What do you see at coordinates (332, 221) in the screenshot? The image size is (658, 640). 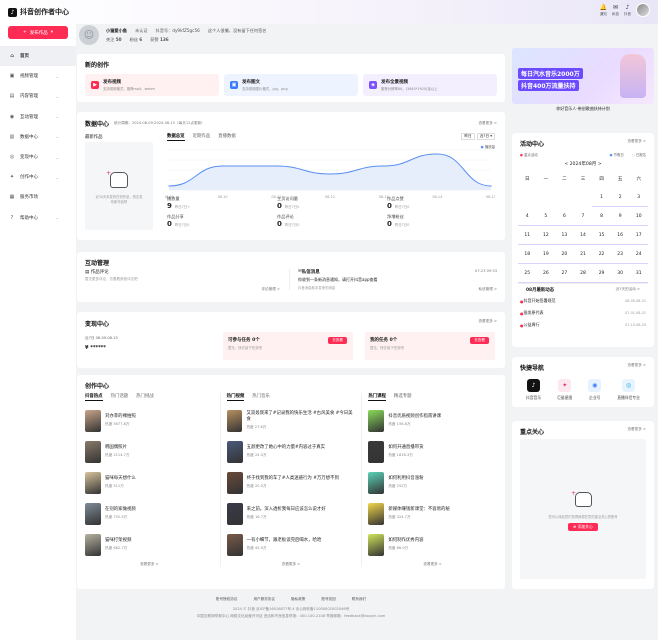 I see `stat-item: 作品评论 0 昨日7日0` at bounding box center [332, 221].